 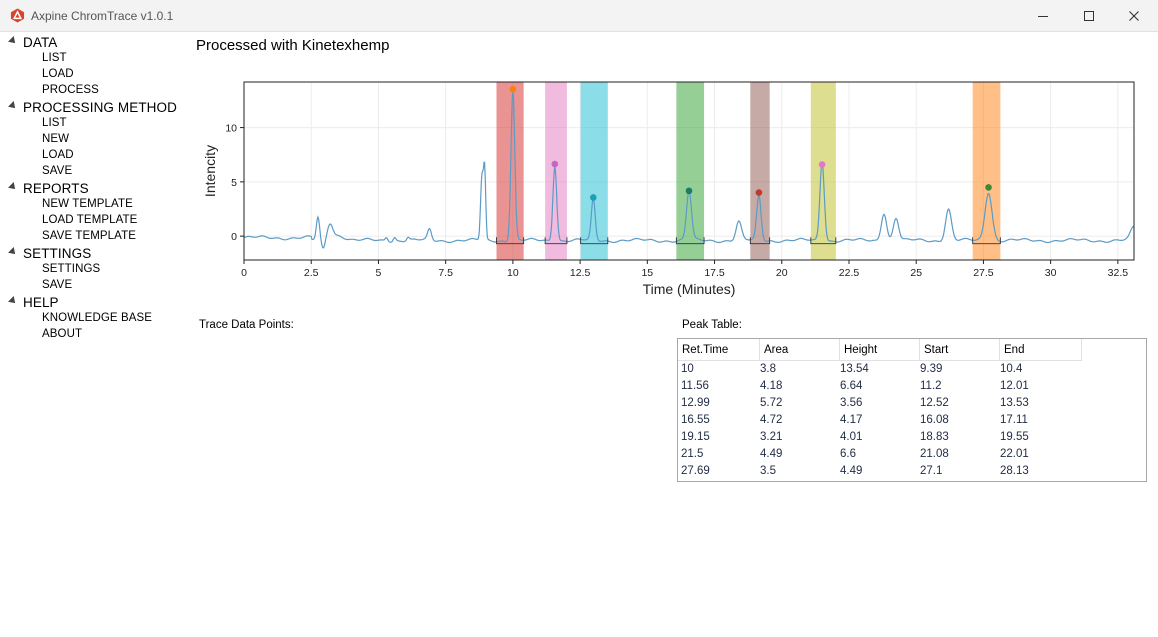 What do you see at coordinates (311, 273) in the screenshot?
I see `x-tick-label: 2.5` at bounding box center [311, 273].